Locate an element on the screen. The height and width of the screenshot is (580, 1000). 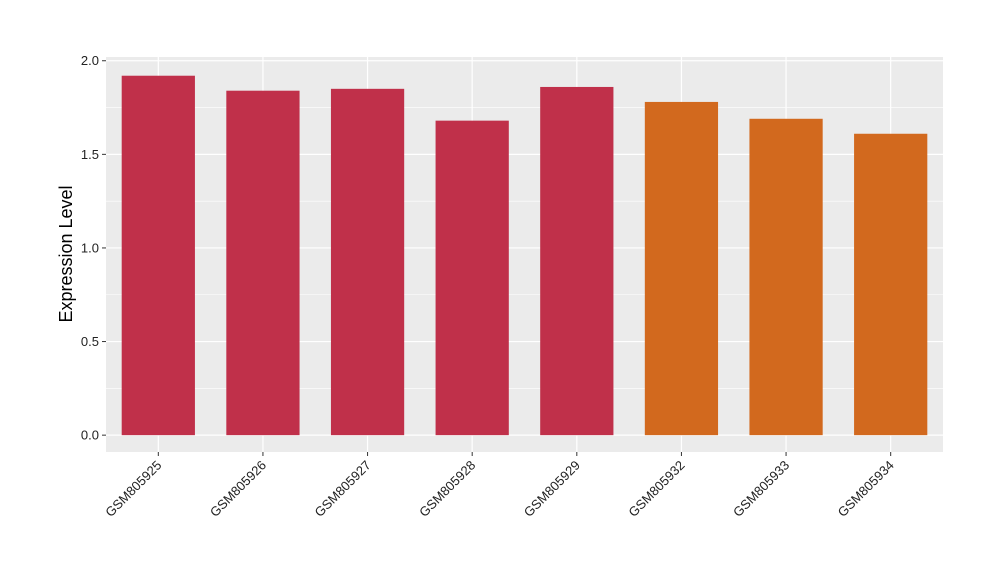
x-tick-label: GSM805932 is located at coordinates (656, 489).